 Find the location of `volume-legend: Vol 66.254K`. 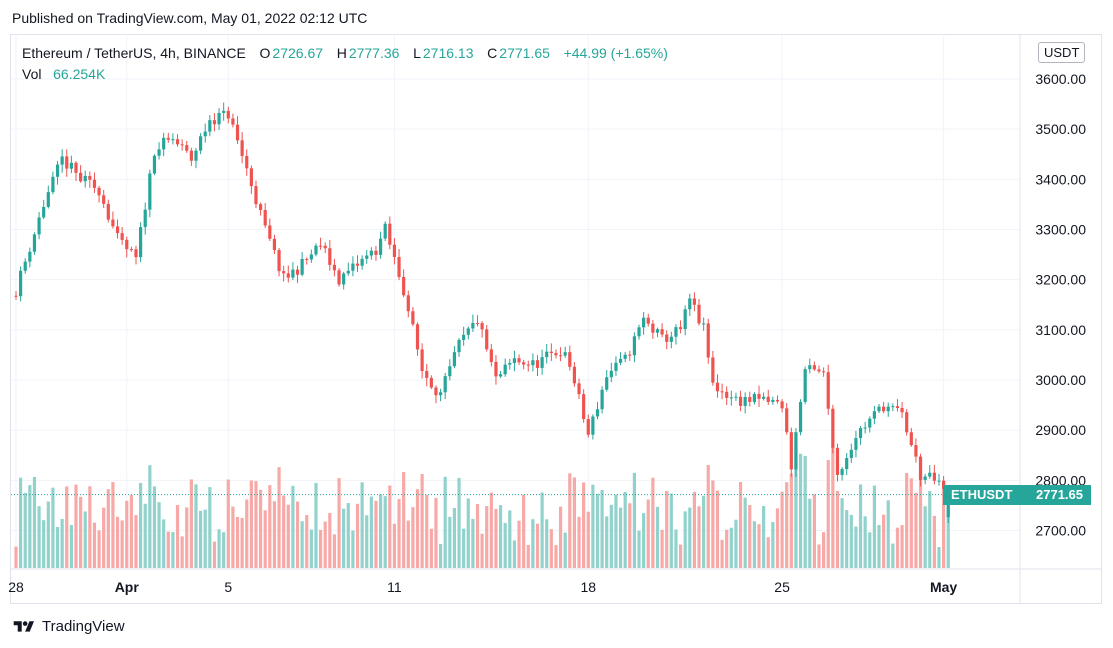

volume-legend: Vol 66.254K is located at coordinates (63, 74).